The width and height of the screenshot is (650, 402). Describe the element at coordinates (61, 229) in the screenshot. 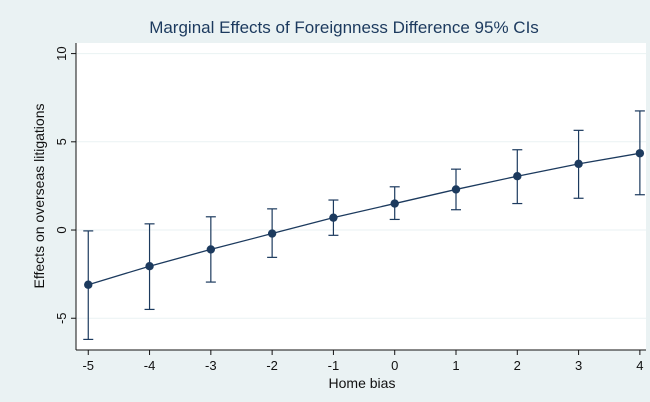

I see `y-tick-label: 0` at that location.